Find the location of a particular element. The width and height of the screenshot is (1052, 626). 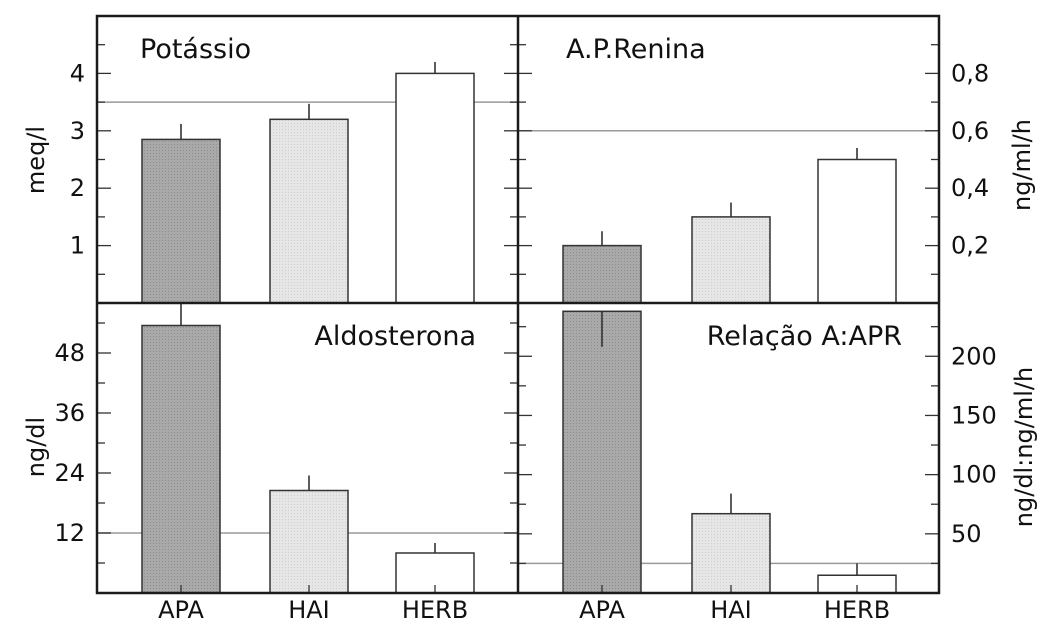

category-label-hai-left: HAI is located at coordinates (309, 610).